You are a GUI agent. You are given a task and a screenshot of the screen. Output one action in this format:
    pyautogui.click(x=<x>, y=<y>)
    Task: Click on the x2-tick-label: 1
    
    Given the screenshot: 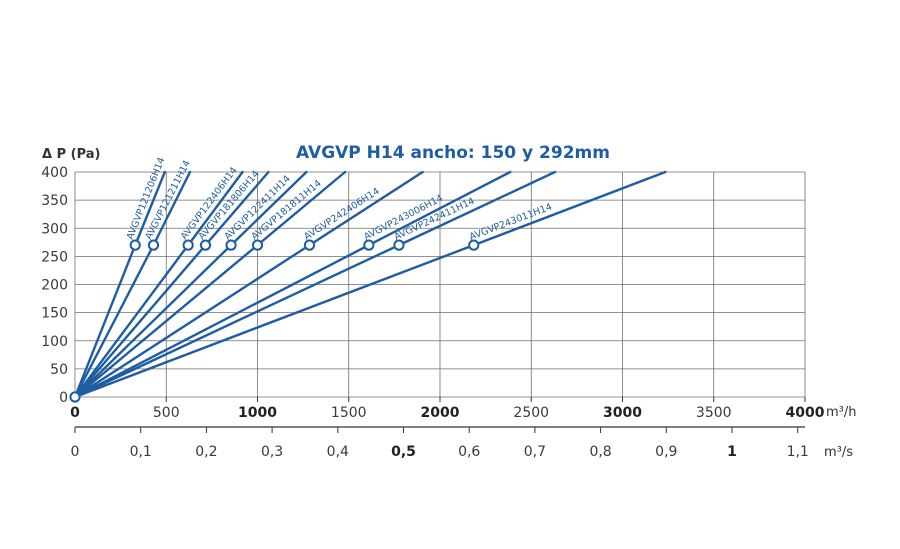 What is the action you would take?
    pyautogui.click(x=732, y=452)
    